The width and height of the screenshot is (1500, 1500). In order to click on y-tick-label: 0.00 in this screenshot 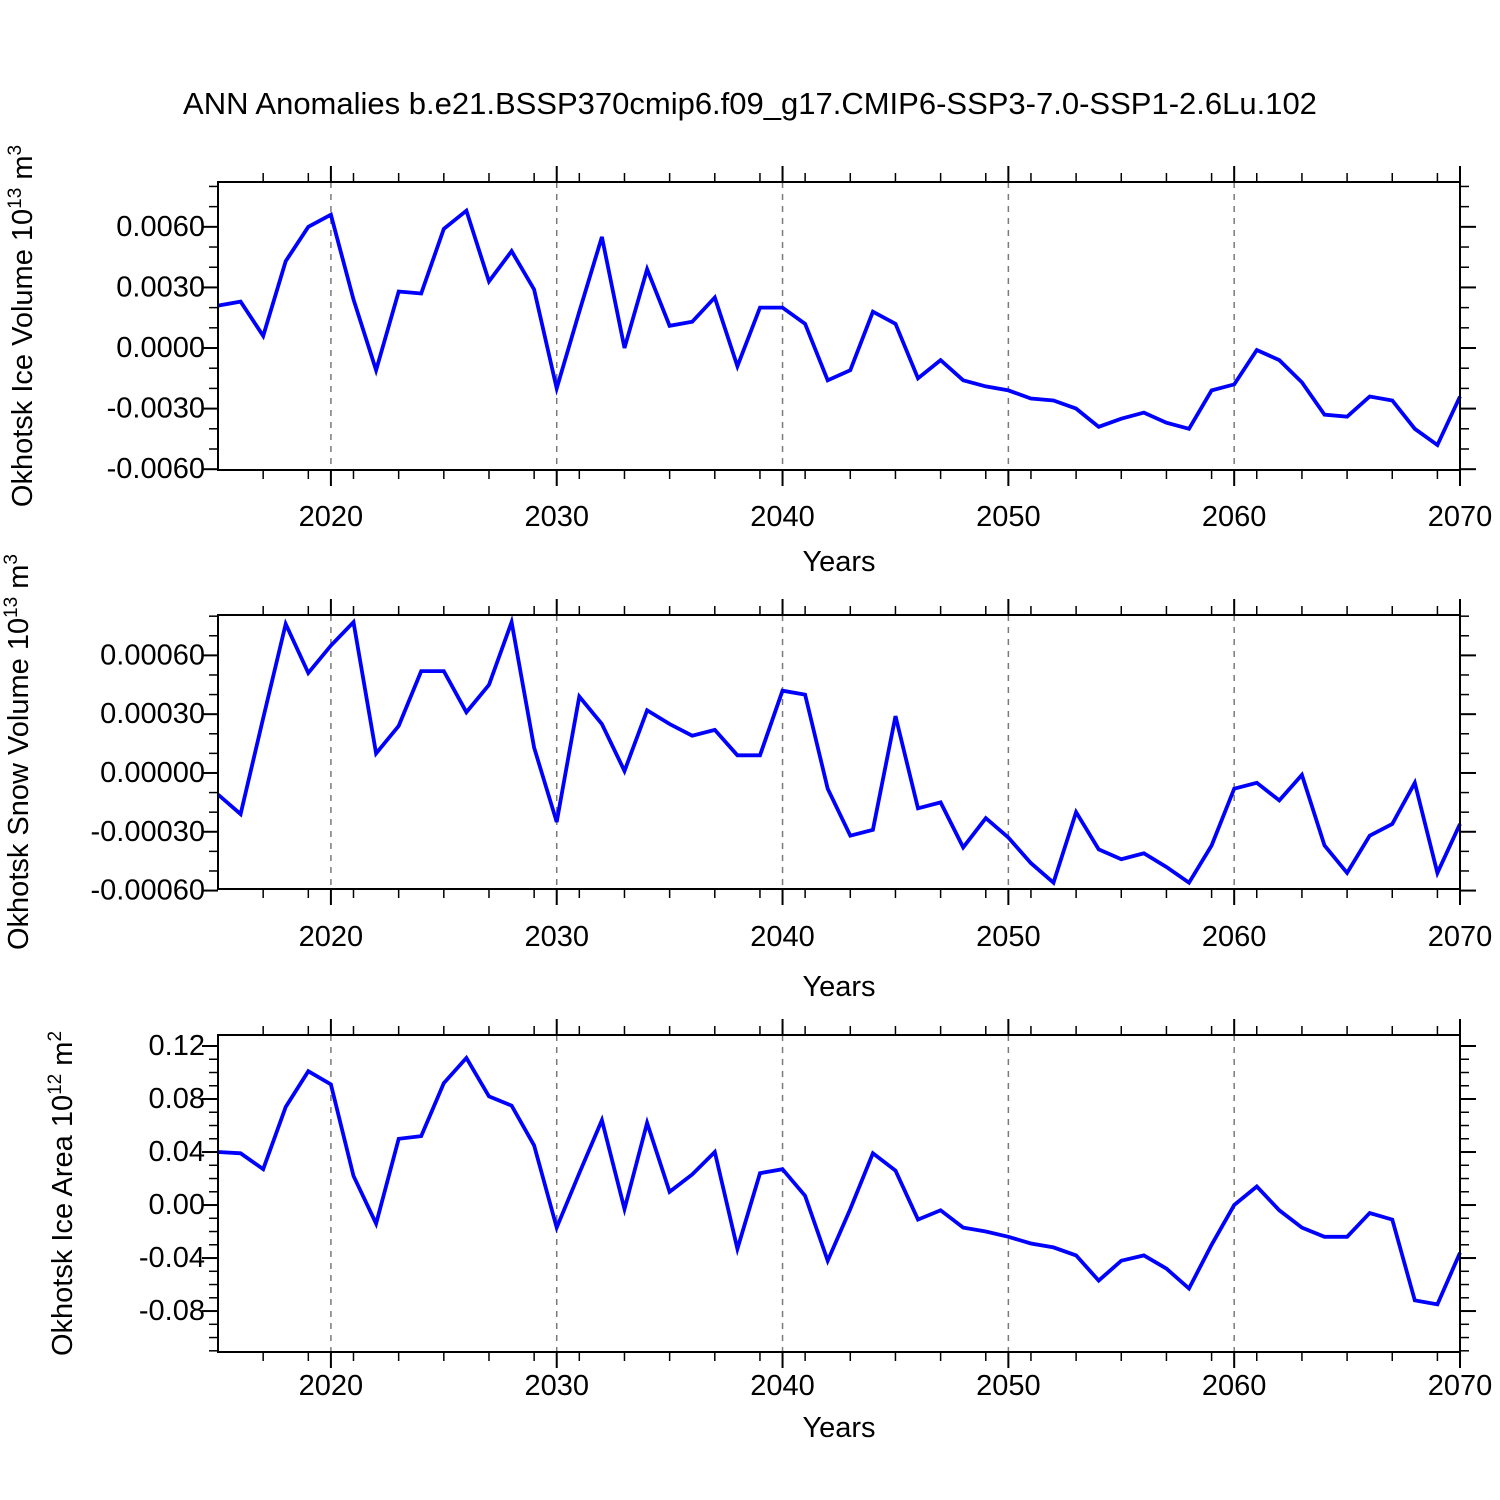, I will do `click(177, 1205)`.